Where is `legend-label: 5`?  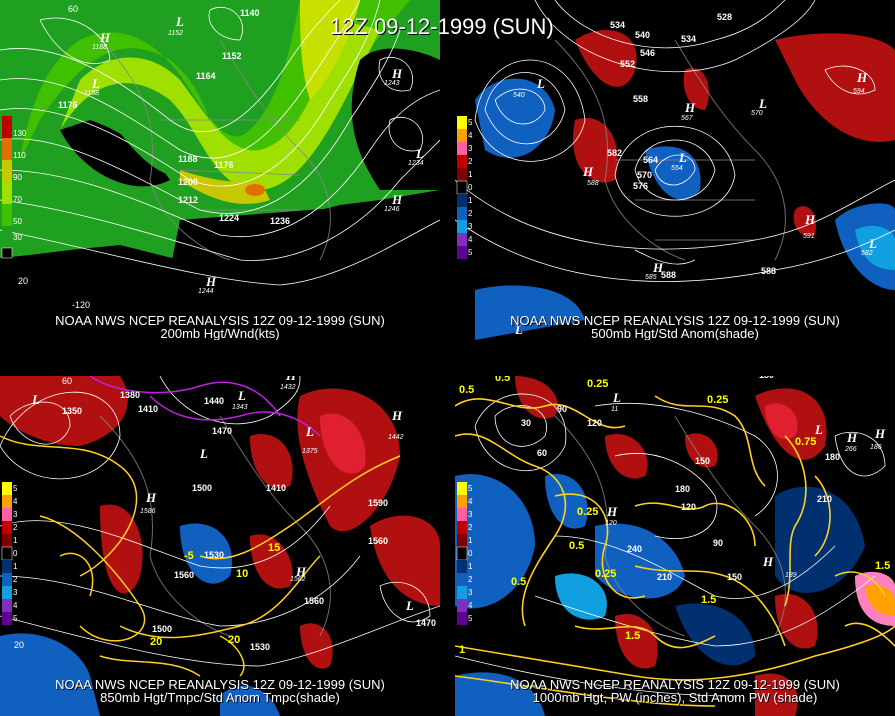 legend-label: 5 is located at coordinates (470, 488).